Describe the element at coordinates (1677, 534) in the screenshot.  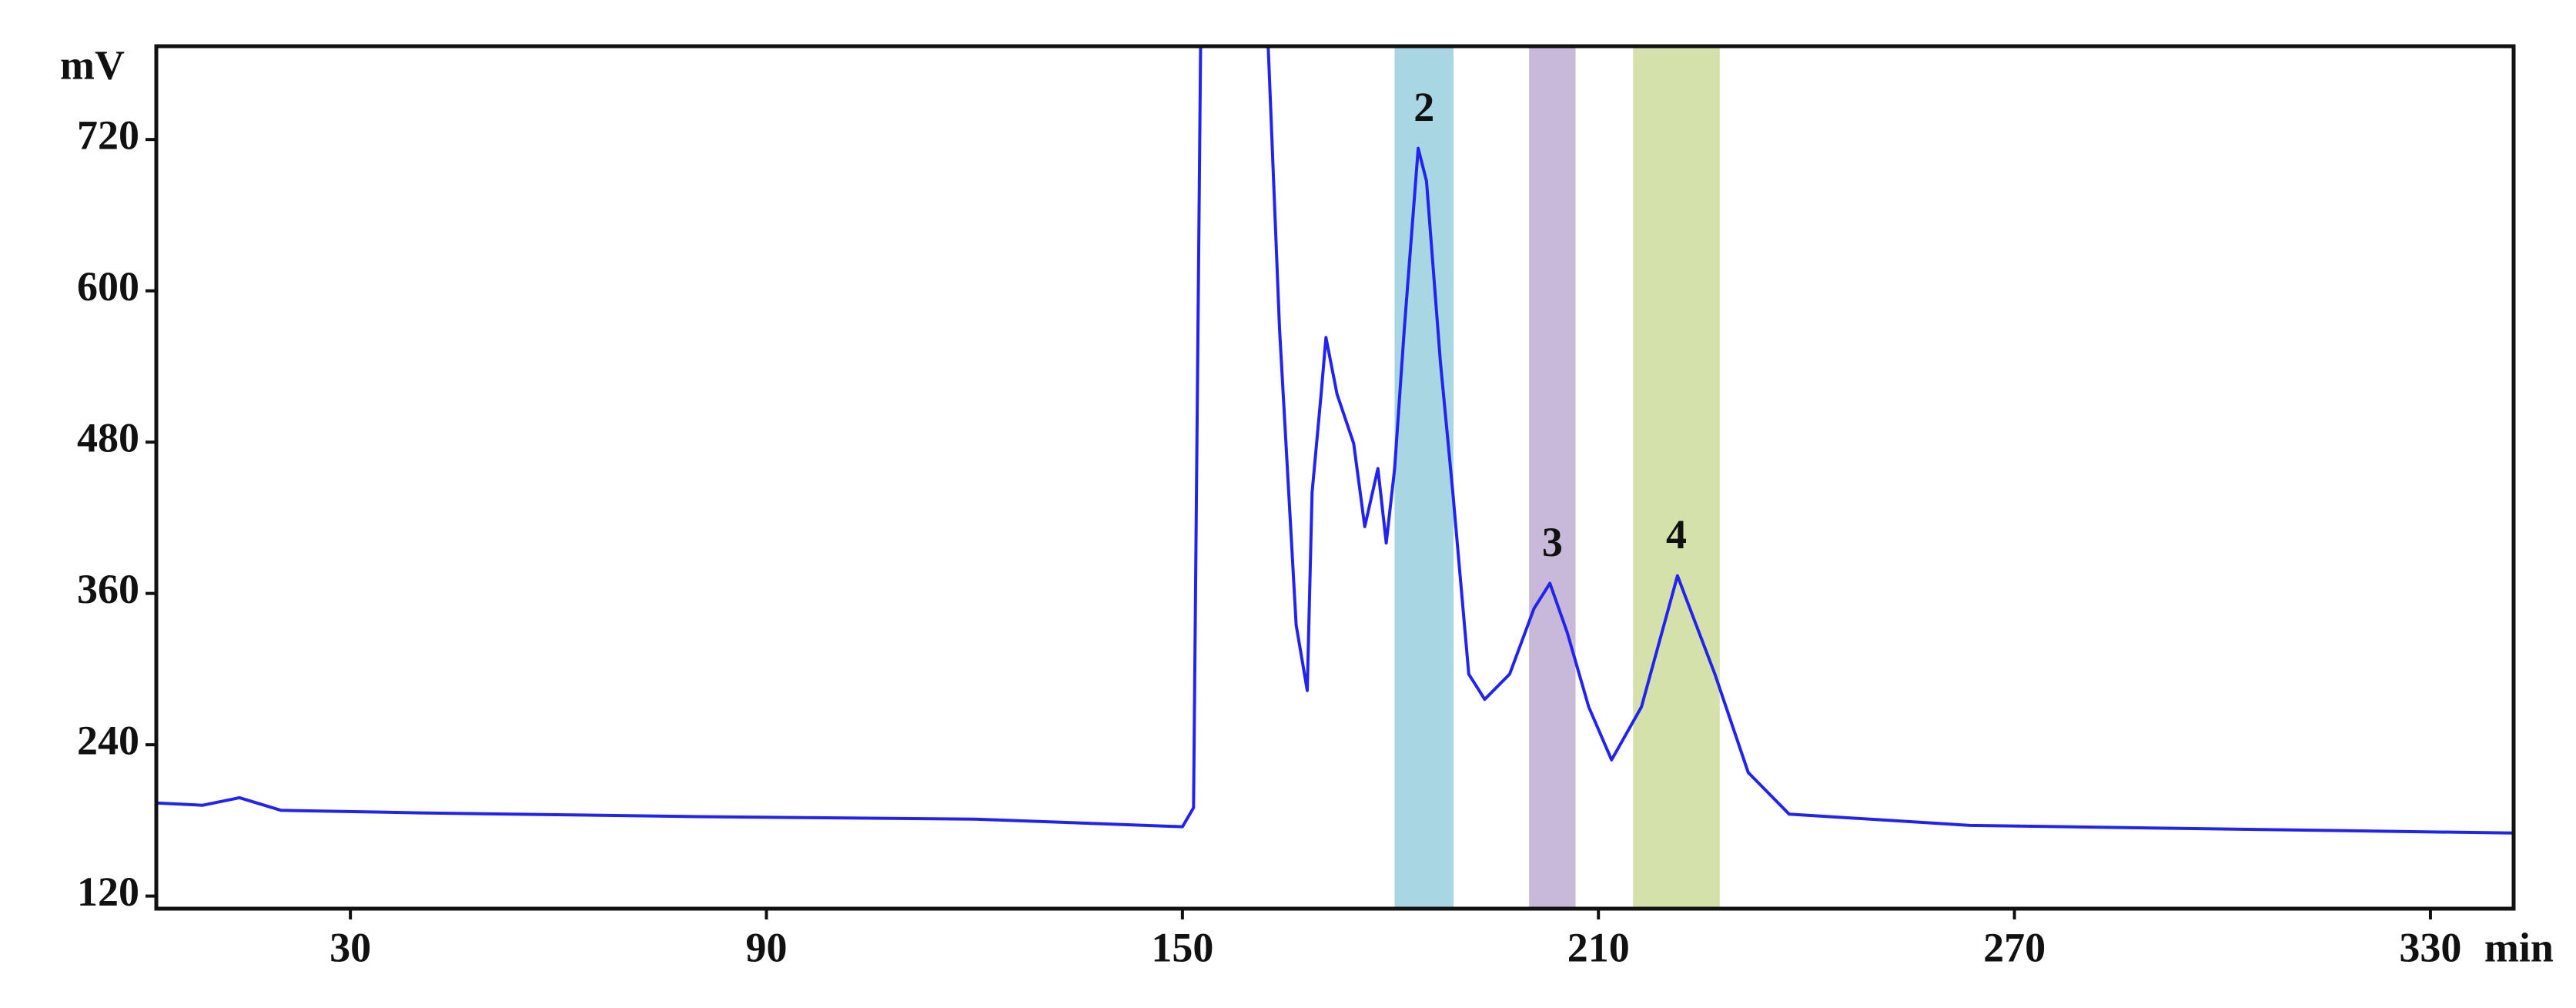
I see `band-label: 4` at that location.